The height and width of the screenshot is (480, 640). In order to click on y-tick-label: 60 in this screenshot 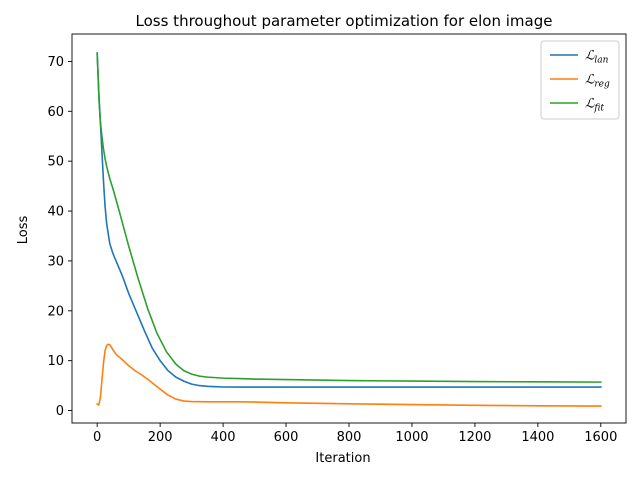, I will do `click(55, 112)`.